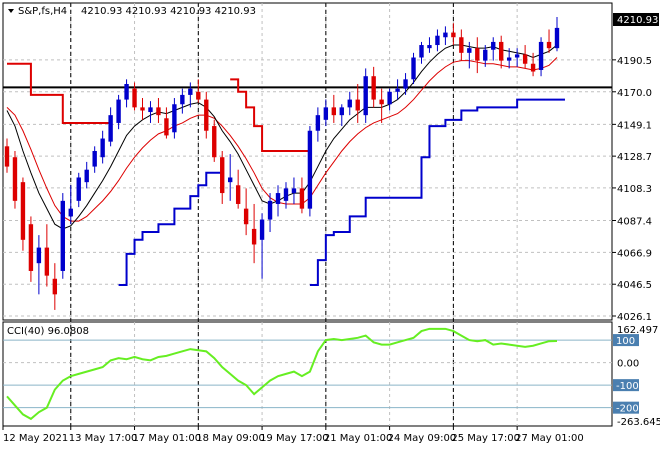  I want to click on cci-level-label: 100, so click(625, 341).